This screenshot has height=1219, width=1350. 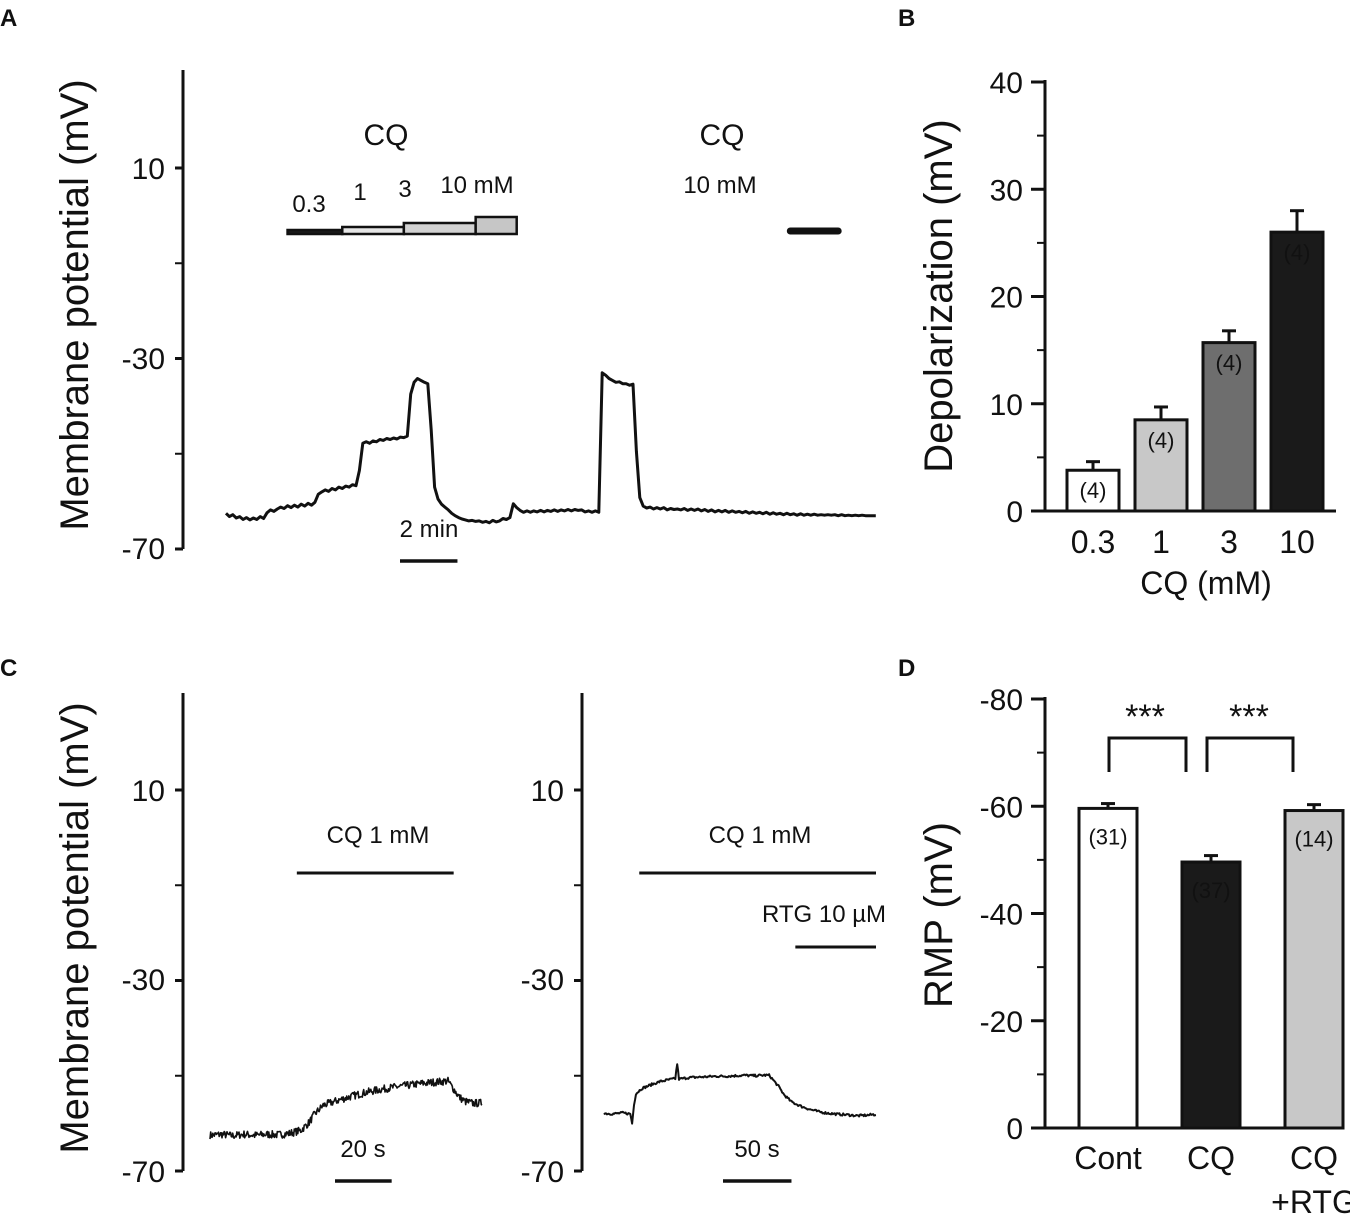 I want to click on panel-d-category-label: Cont, so click(x=1108, y=1158).